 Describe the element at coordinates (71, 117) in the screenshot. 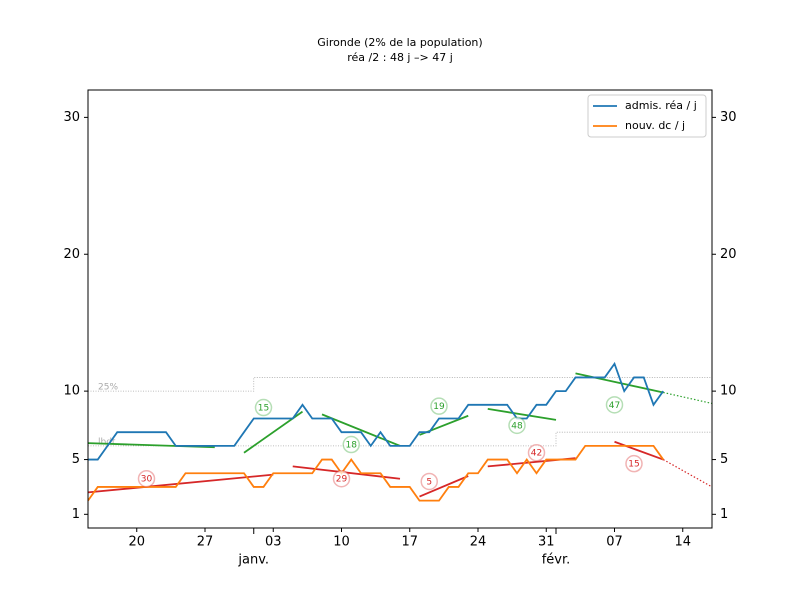

I see `y-tick-label: 30` at that location.